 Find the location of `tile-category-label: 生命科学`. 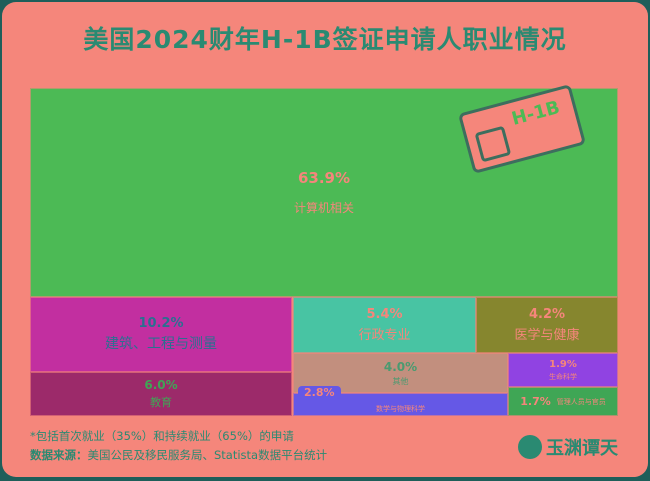

tile-category-label: 生命科学 is located at coordinates (563, 376).